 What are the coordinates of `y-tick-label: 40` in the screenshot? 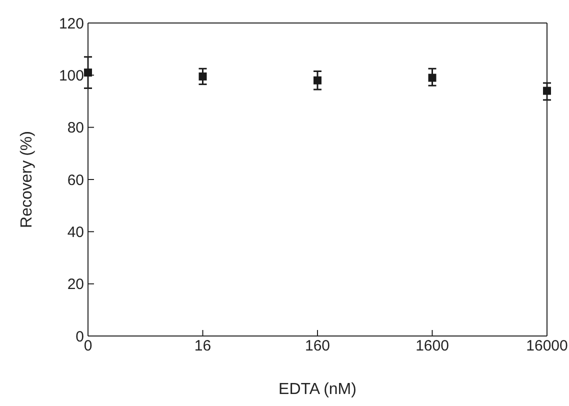 It's located at (75, 232).